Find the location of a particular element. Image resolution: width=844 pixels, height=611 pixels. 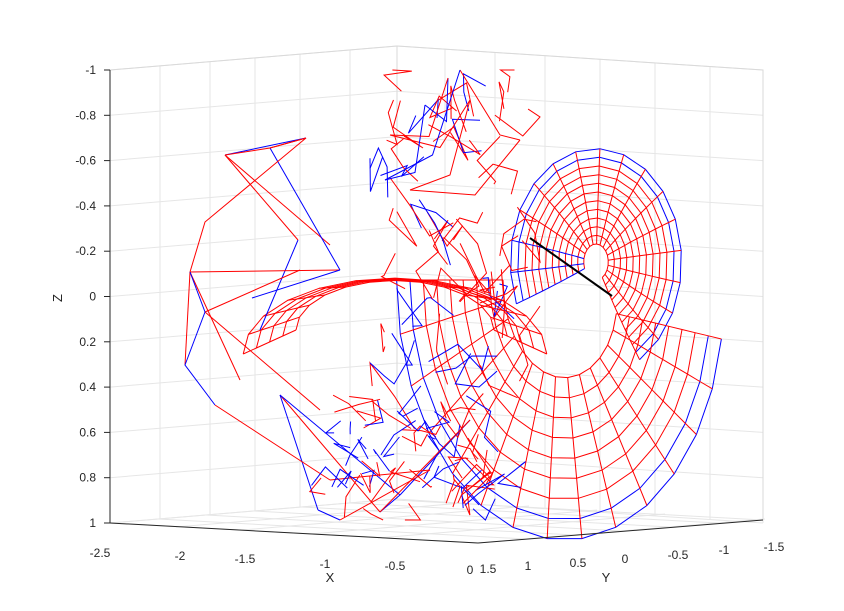

z-tick-label: 0 is located at coordinates (92, 297).